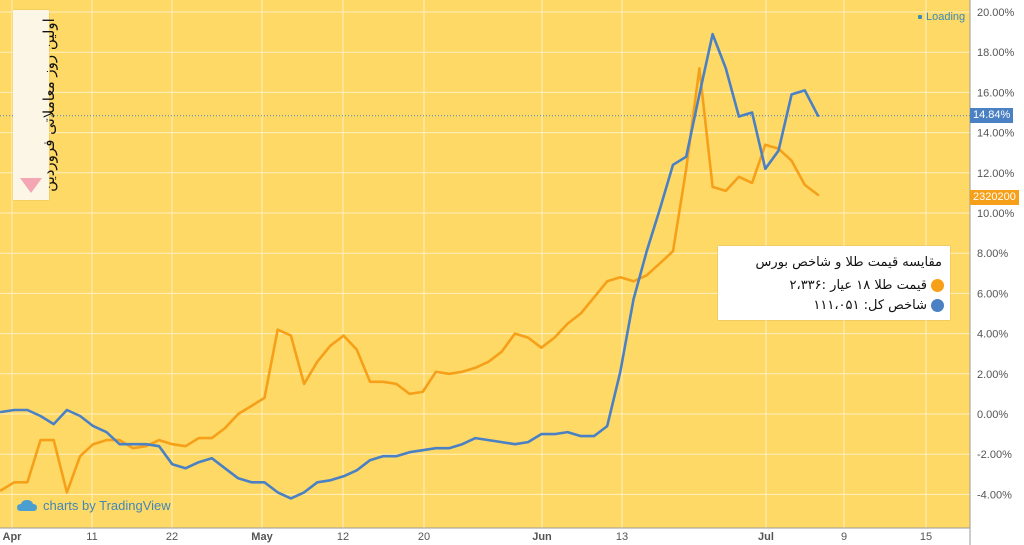 The width and height of the screenshot is (1024, 545). What do you see at coordinates (107, 505) in the screenshot?
I see `watermark-text: charts by TradingView` at bounding box center [107, 505].